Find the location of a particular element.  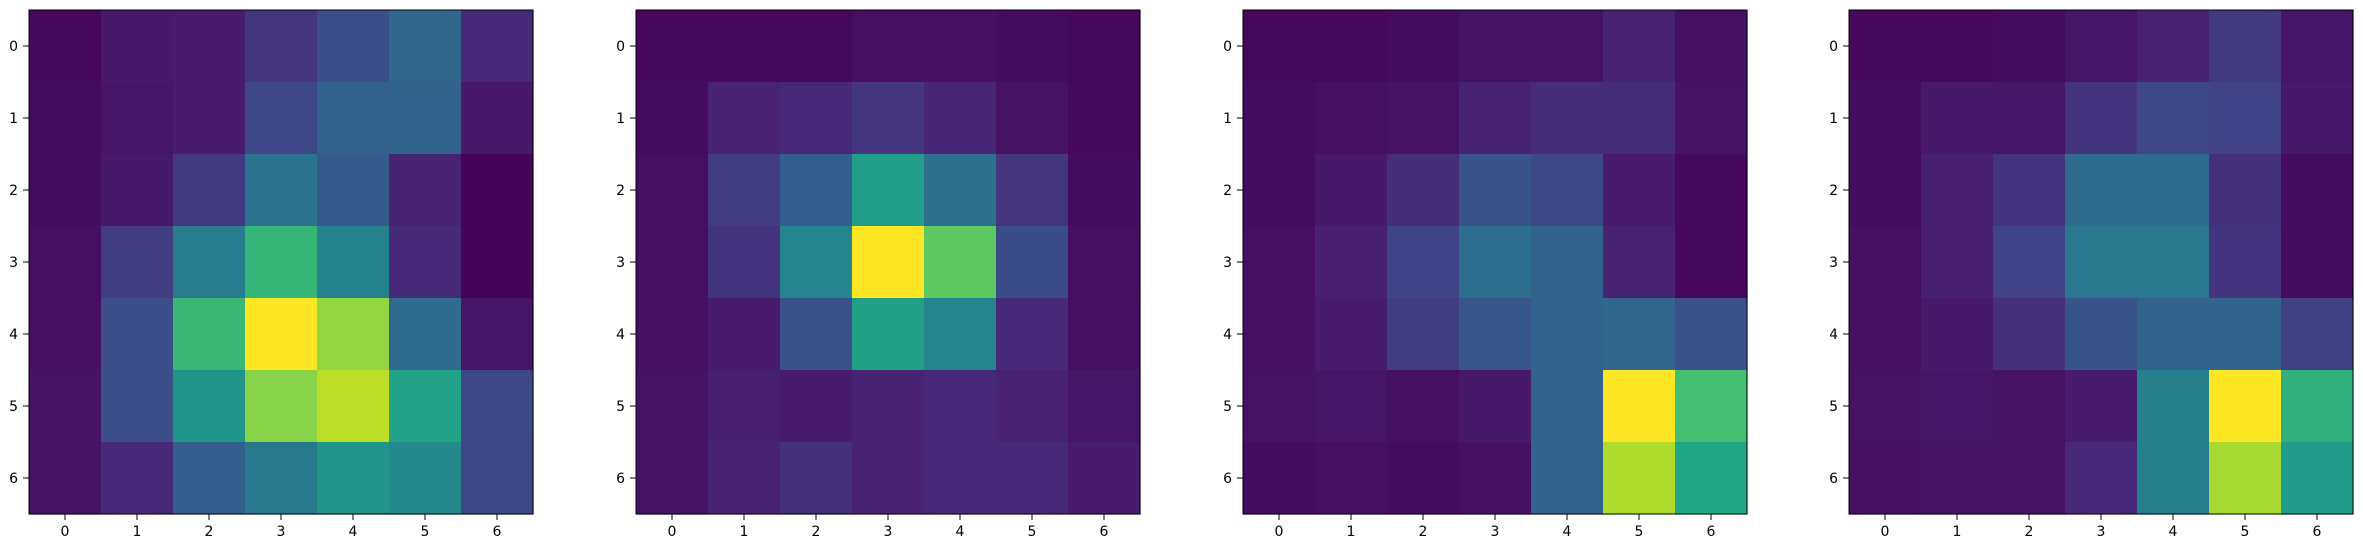

y-tick-label: 2 is located at coordinates (1833, 191).